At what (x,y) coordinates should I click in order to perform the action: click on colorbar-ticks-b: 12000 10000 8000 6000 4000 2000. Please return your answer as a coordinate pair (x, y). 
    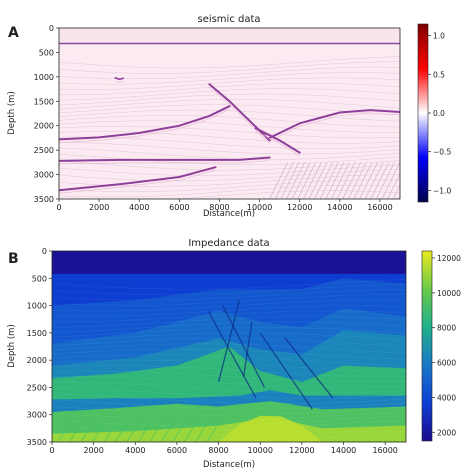
    Looking at the image, I should click on (446, 345).